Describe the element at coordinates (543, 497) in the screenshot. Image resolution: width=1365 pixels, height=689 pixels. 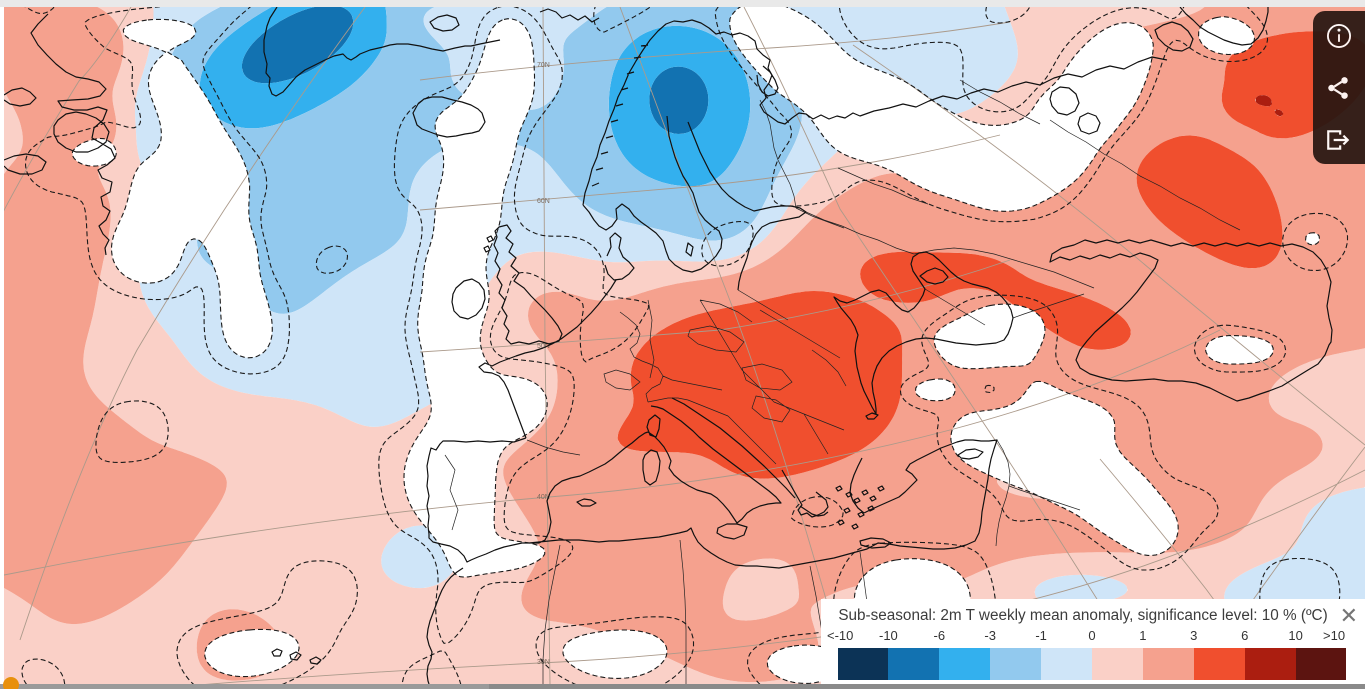
I see `svg-text: 40N` at that location.